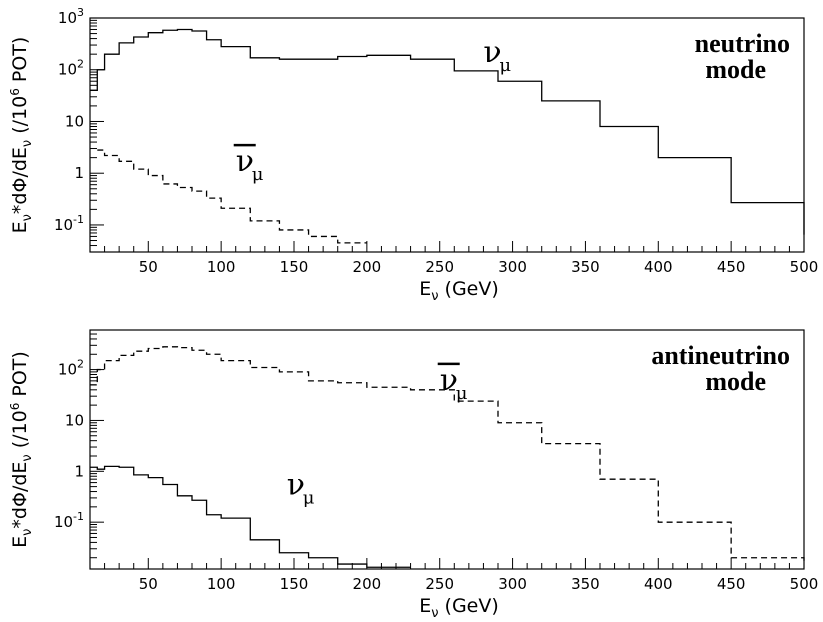 This screenshot has height=622, width=823. I want to click on panel-mode-label: antineutrino, so click(720, 355).